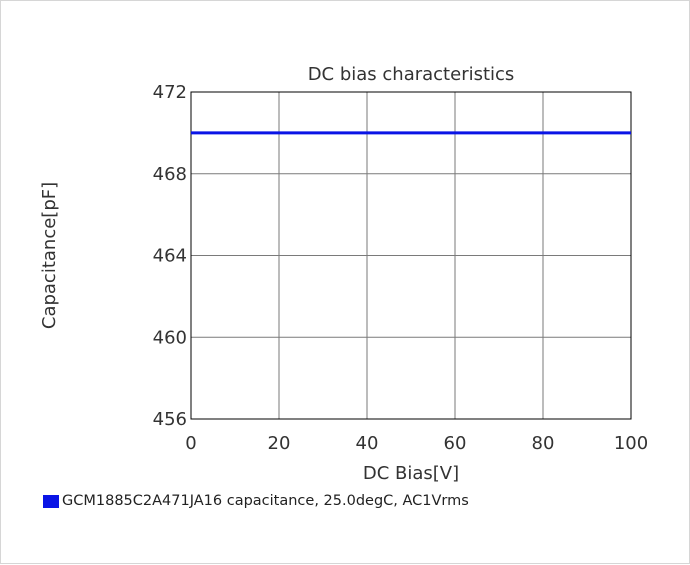  I want to click on x-axis-label: DC Bias[V], so click(411, 473).